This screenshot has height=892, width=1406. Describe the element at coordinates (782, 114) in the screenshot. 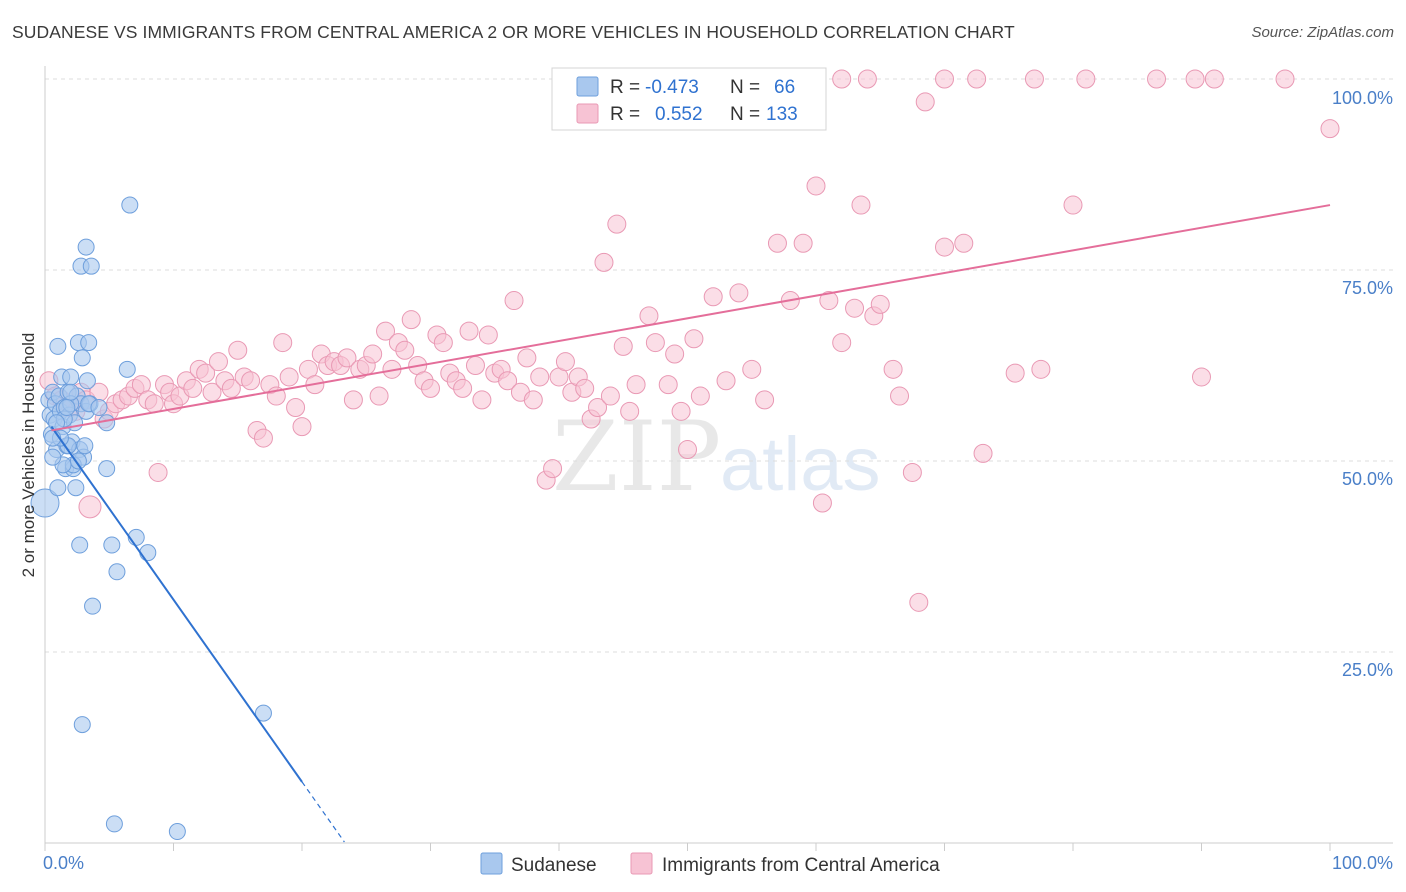

I see `legend-n-value: 133` at that location.